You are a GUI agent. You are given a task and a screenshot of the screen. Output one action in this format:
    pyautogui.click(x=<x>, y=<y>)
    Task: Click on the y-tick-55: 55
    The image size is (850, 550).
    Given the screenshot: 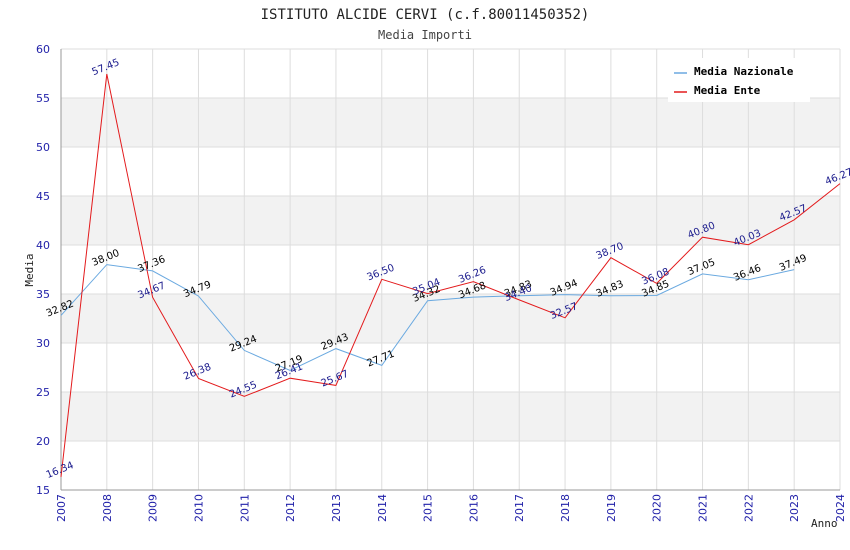 What is the action you would take?
    pyautogui.click(x=43, y=98)
    